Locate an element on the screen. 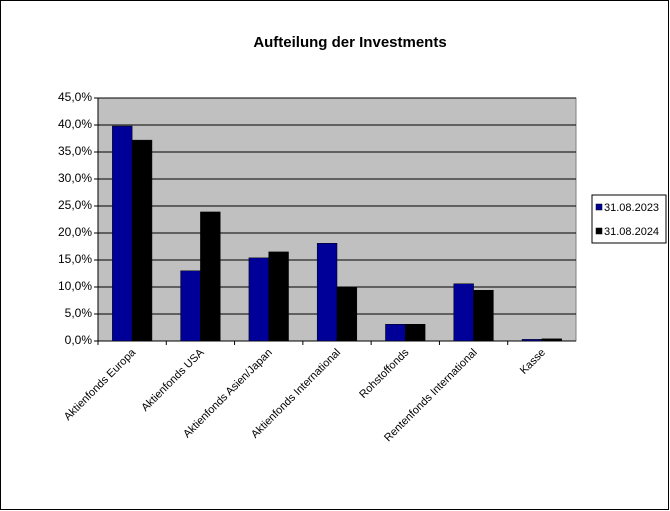 The width and height of the screenshot is (670, 511). y-tick-label: 15,0% is located at coordinates (75, 259).